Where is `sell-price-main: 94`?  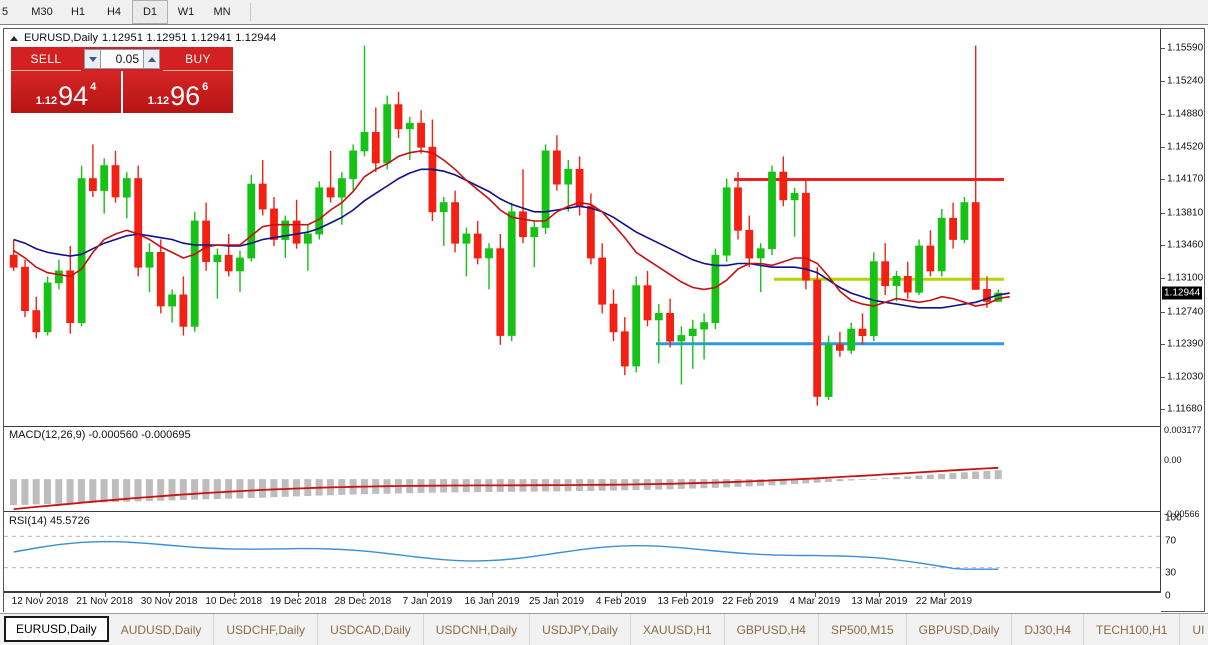 sell-price-main: 94 is located at coordinates (73, 96).